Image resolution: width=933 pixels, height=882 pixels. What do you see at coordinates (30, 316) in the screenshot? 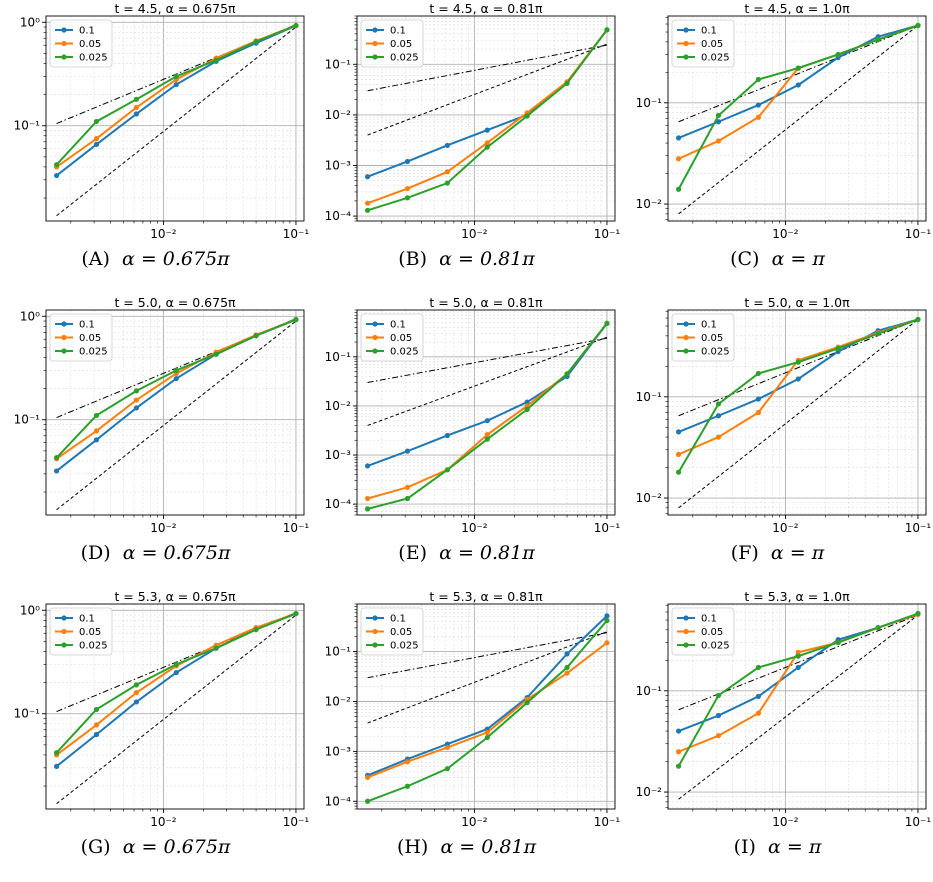
I see `y-tick-label: 10⁰` at bounding box center [30, 316].